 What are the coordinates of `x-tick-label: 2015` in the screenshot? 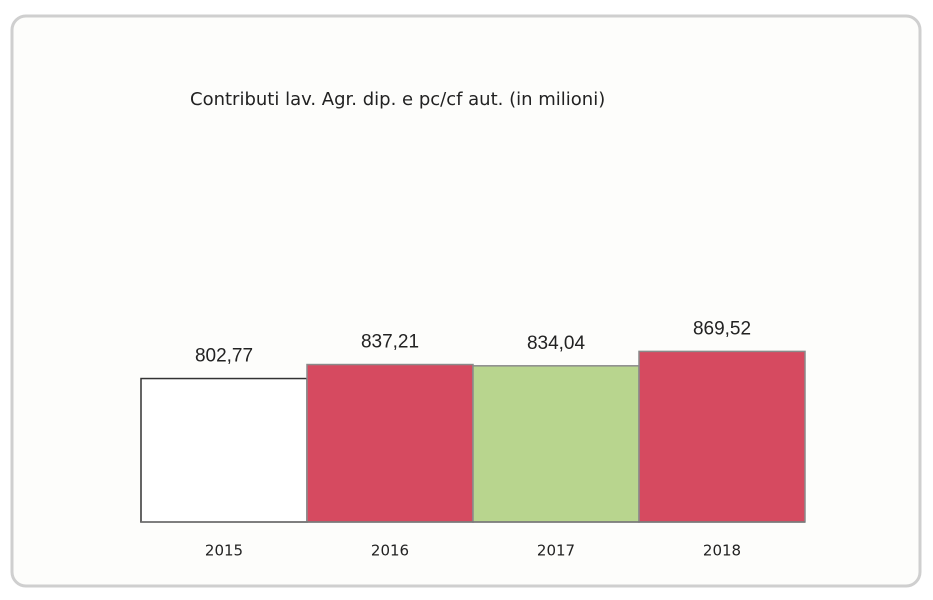 It's located at (224, 551).